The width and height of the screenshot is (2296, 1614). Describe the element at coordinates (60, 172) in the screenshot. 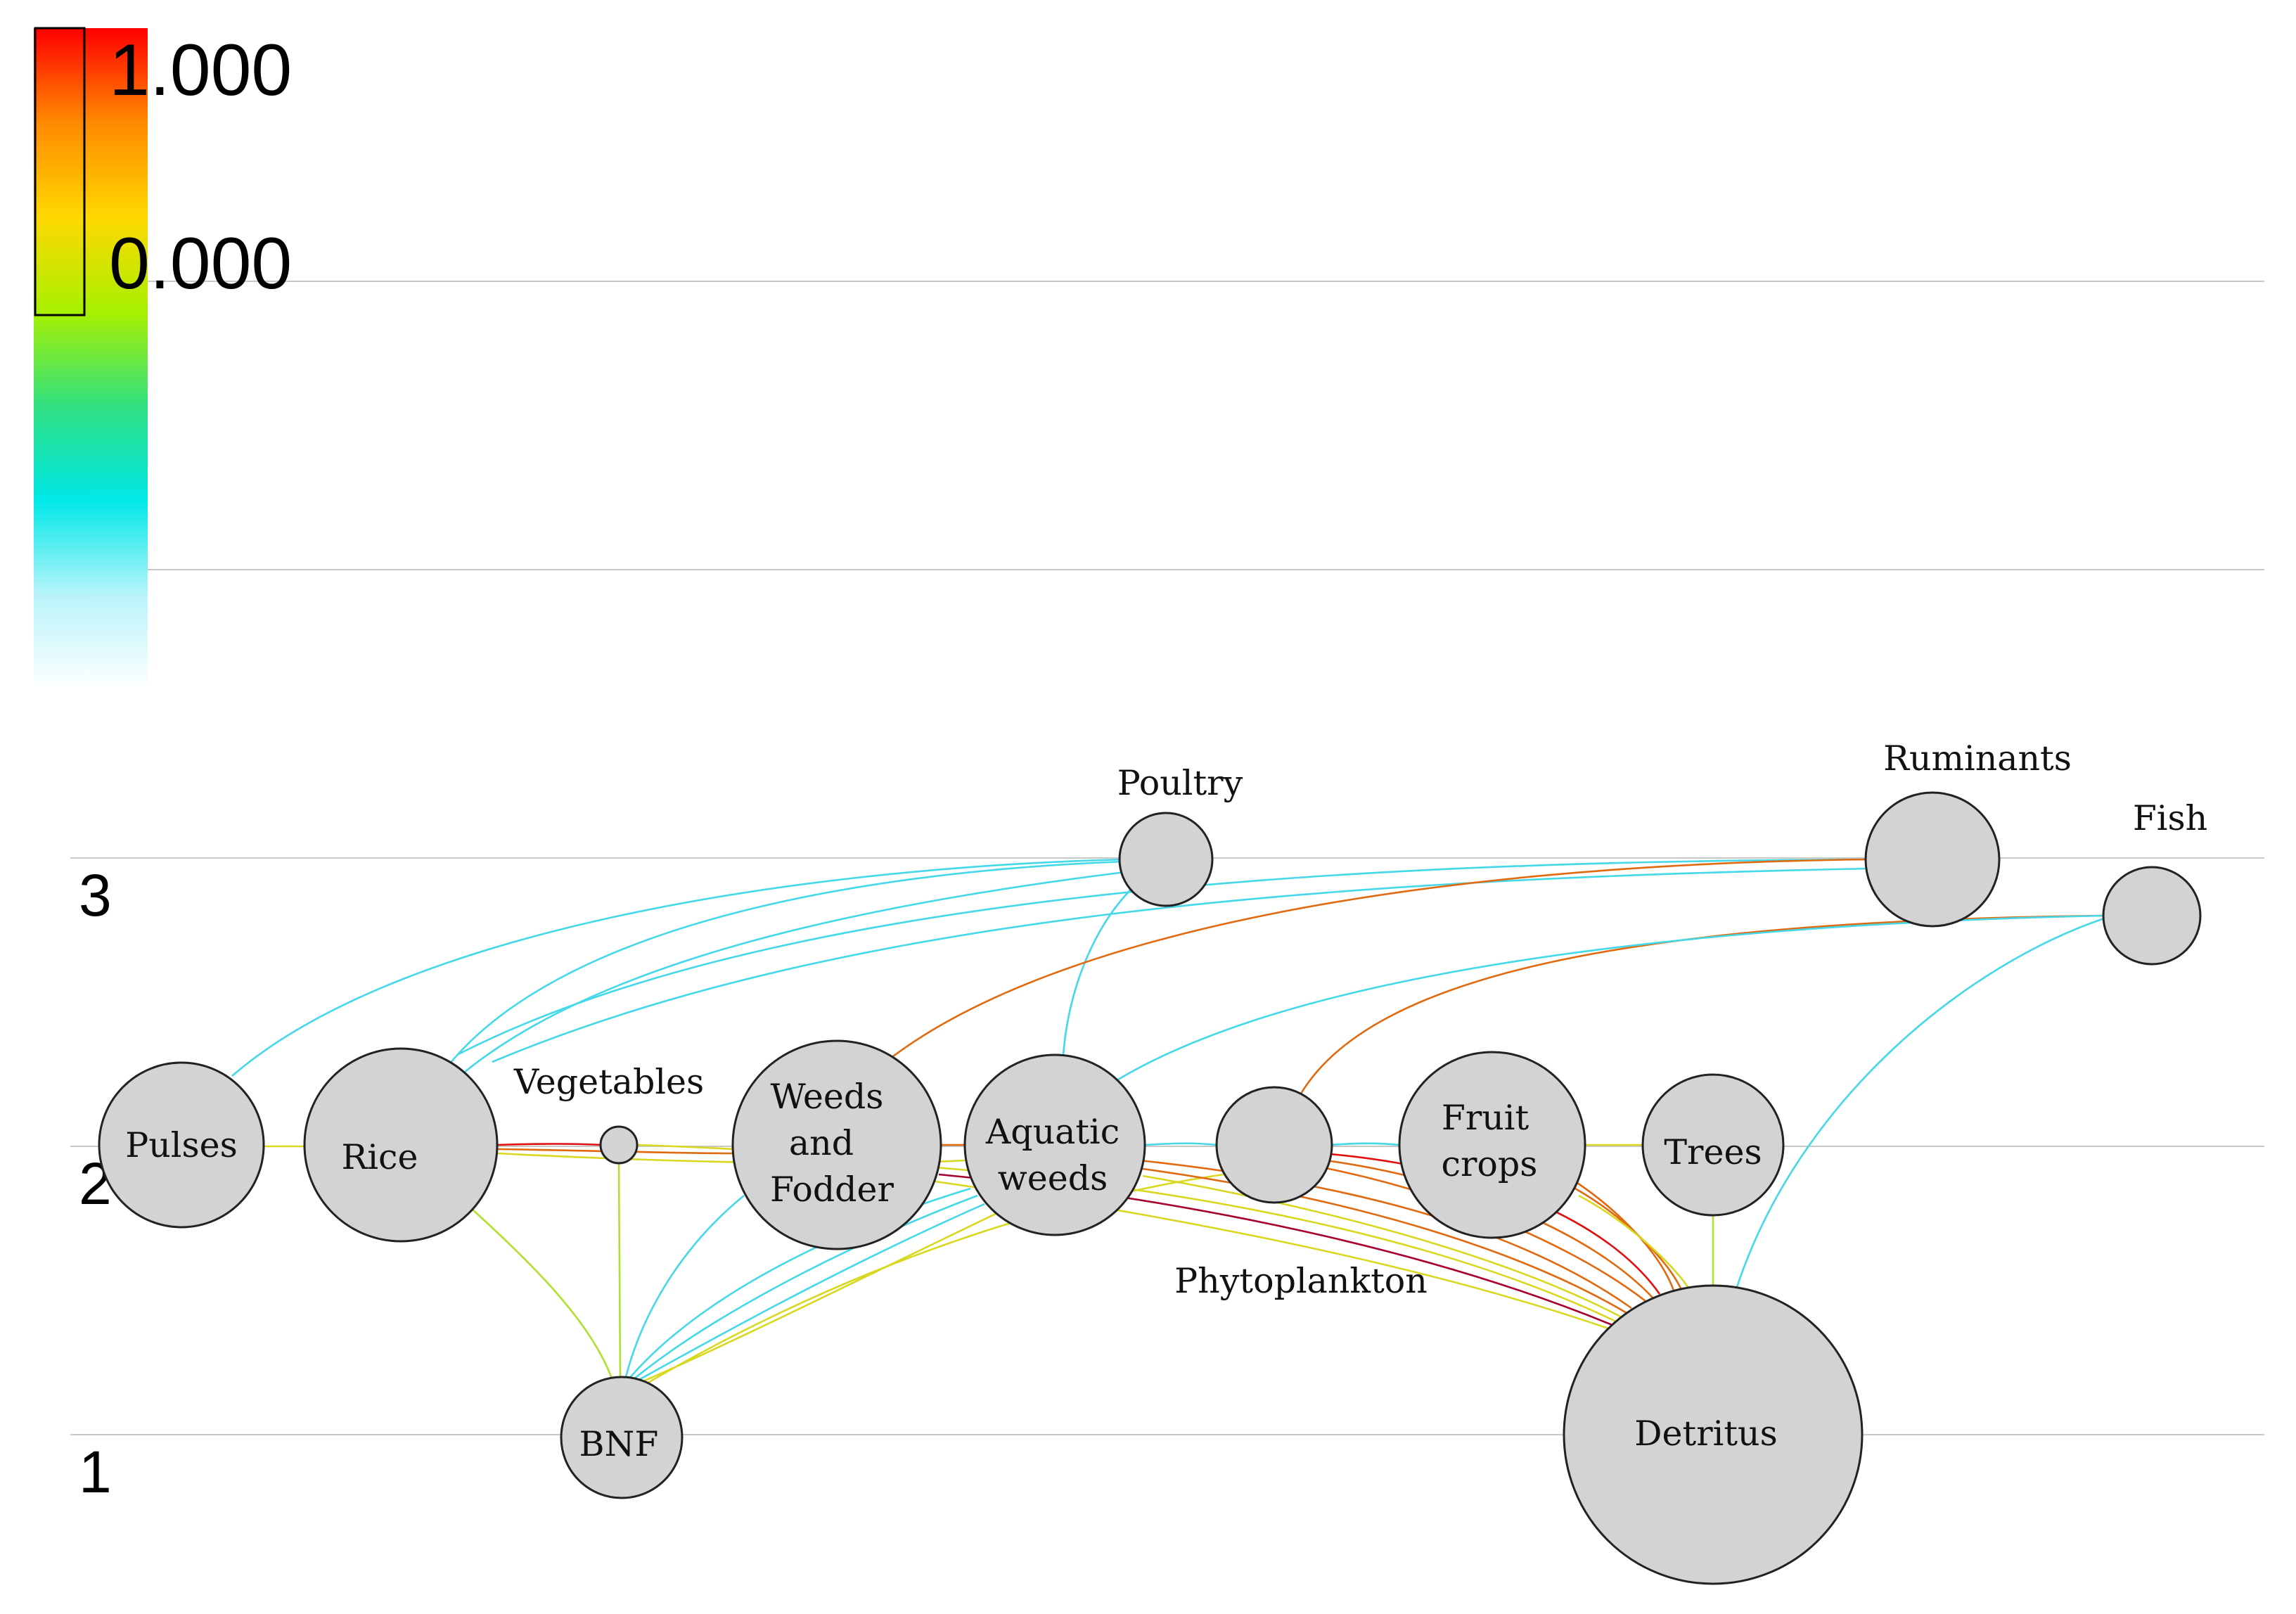

I see `legend-selection-box` at that location.